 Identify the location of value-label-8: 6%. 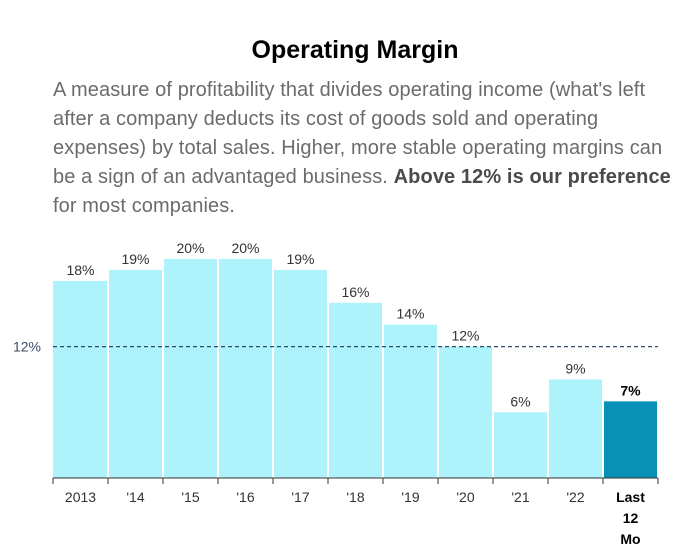
(520, 401).